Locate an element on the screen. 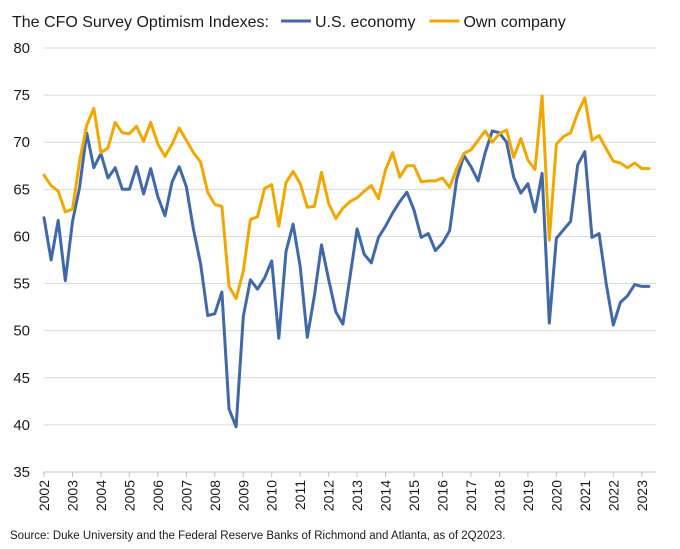  legend-label: Own company is located at coordinates (514, 22).